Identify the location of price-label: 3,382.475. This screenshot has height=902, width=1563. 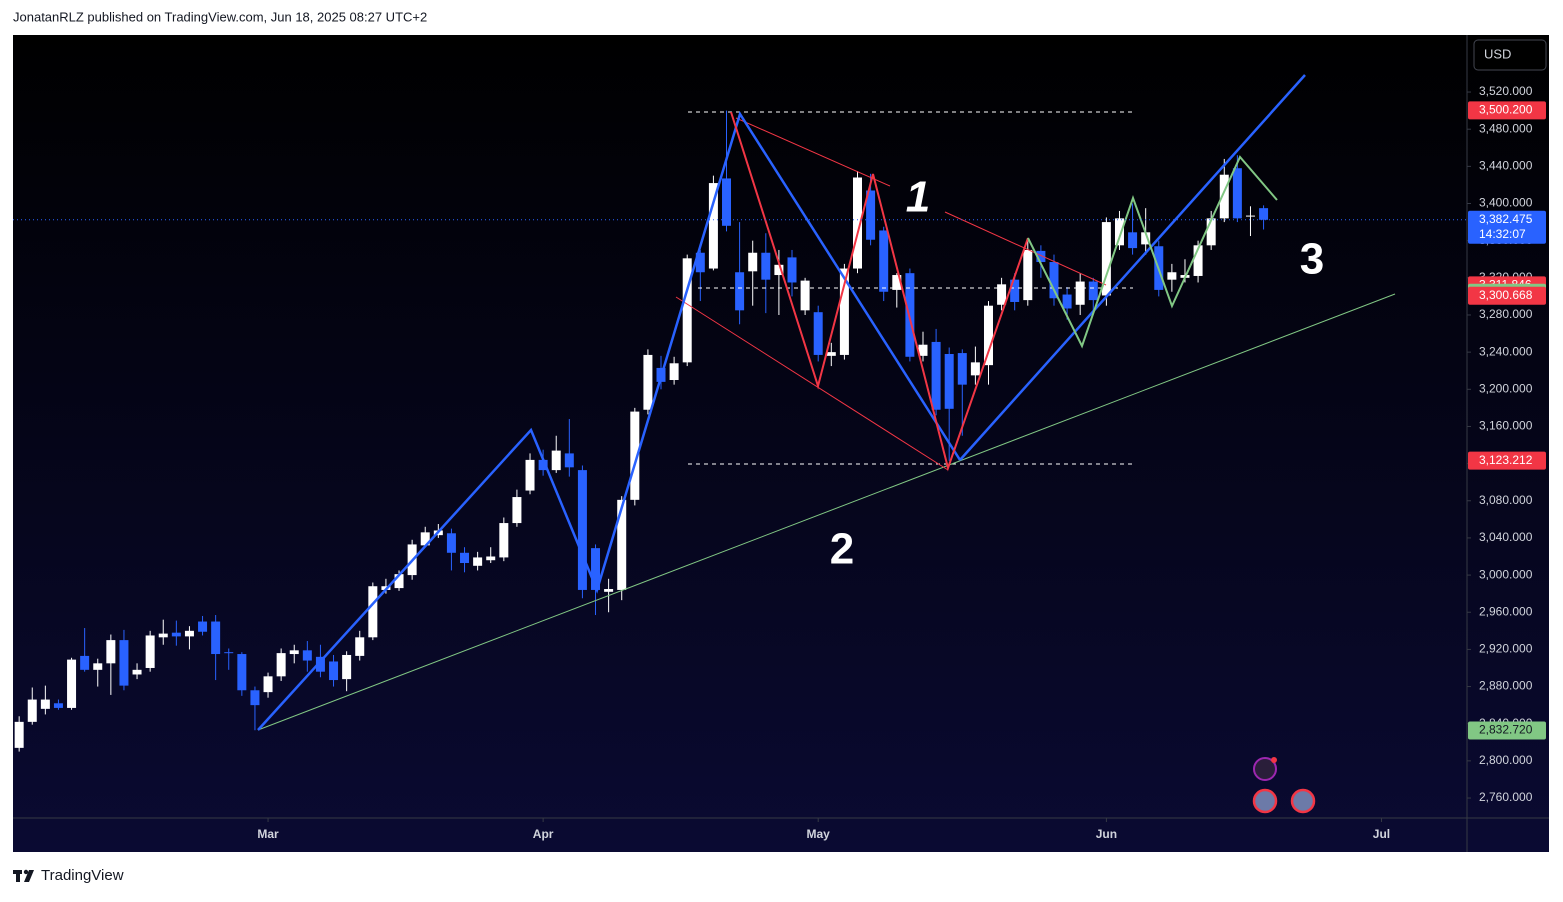
(1506, 219).